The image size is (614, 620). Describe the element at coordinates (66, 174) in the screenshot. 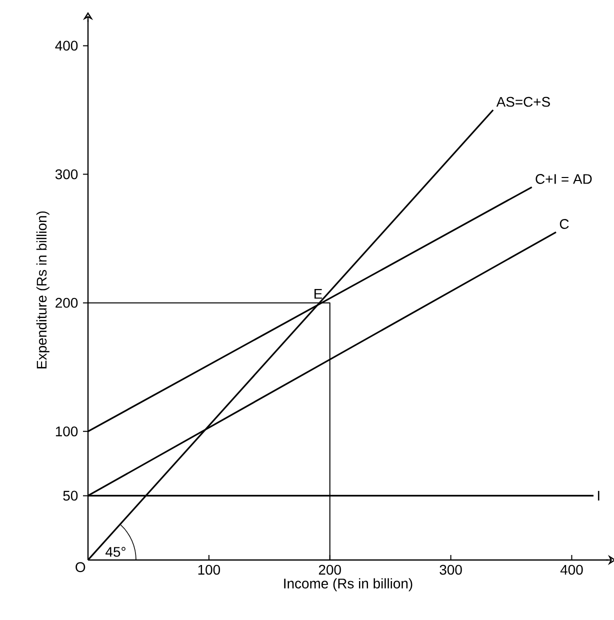

I see `y-tick-label: 300` at that location.